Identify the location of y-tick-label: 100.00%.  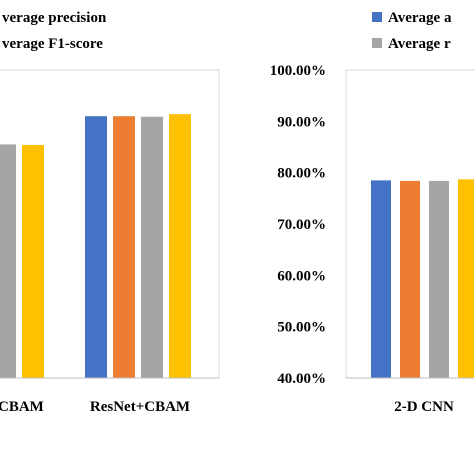
(298, 71).